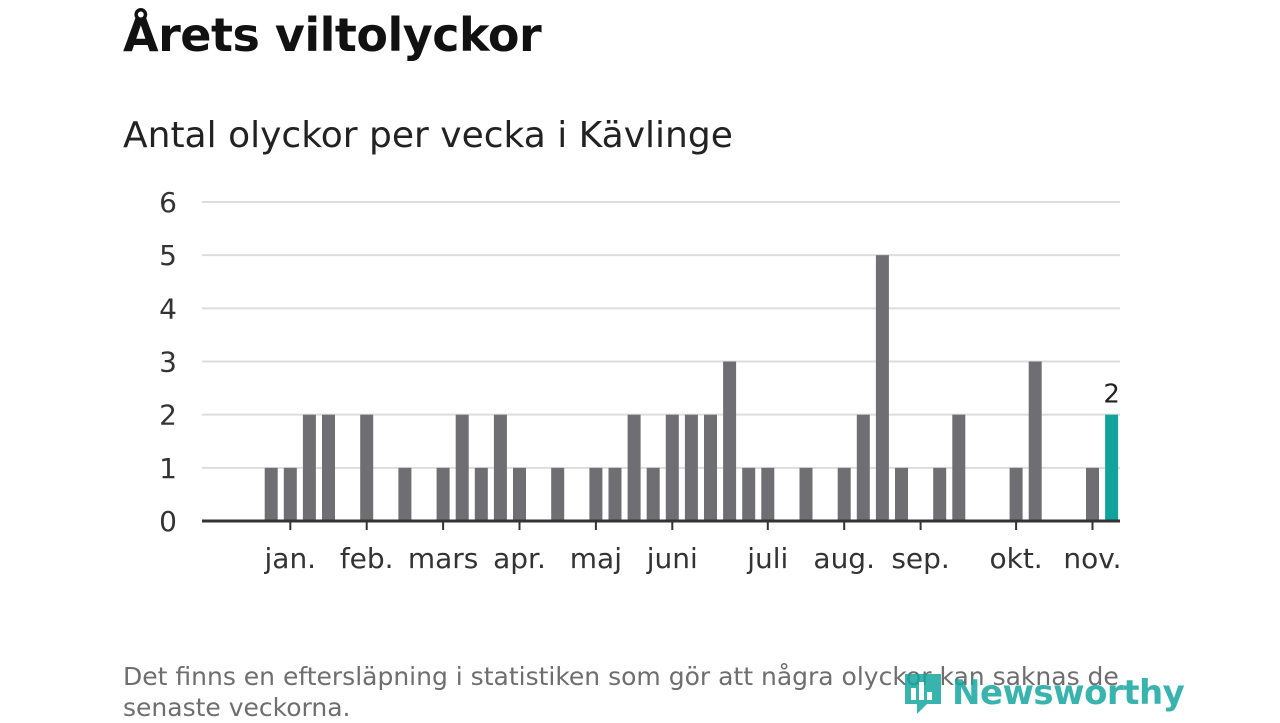  I want to click on x-tick-label: jan., so click(290, 558).